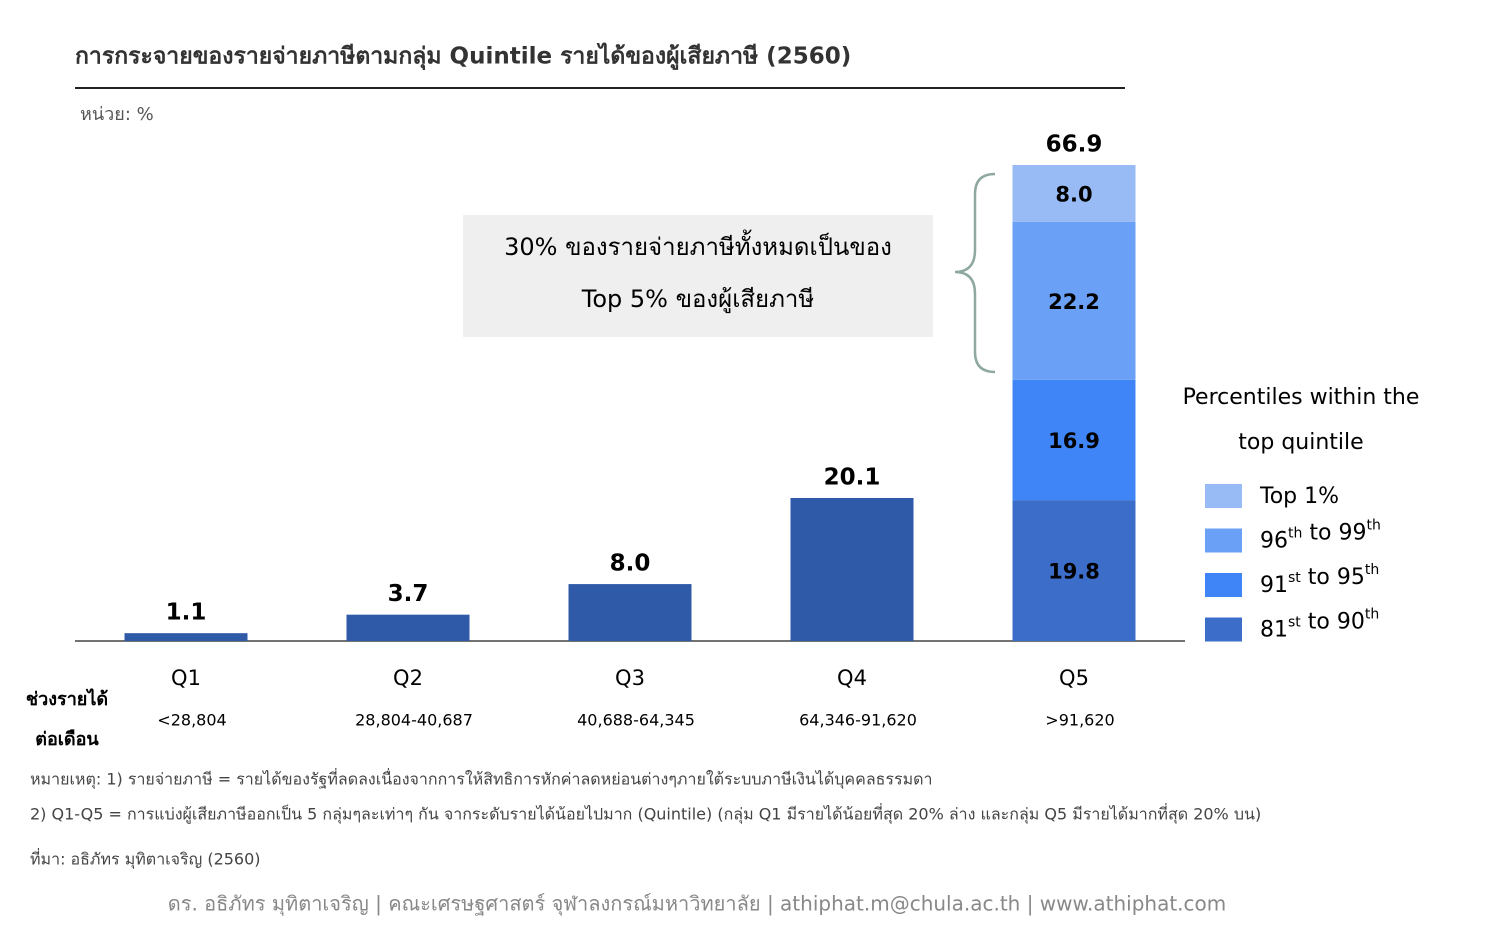 This screenshot has height=947, width=1502. What do you see at coordinates (1301, 397) in the screenshot?
I see `legend-title: Percentiles within the` at bounding box center [1301, 397].